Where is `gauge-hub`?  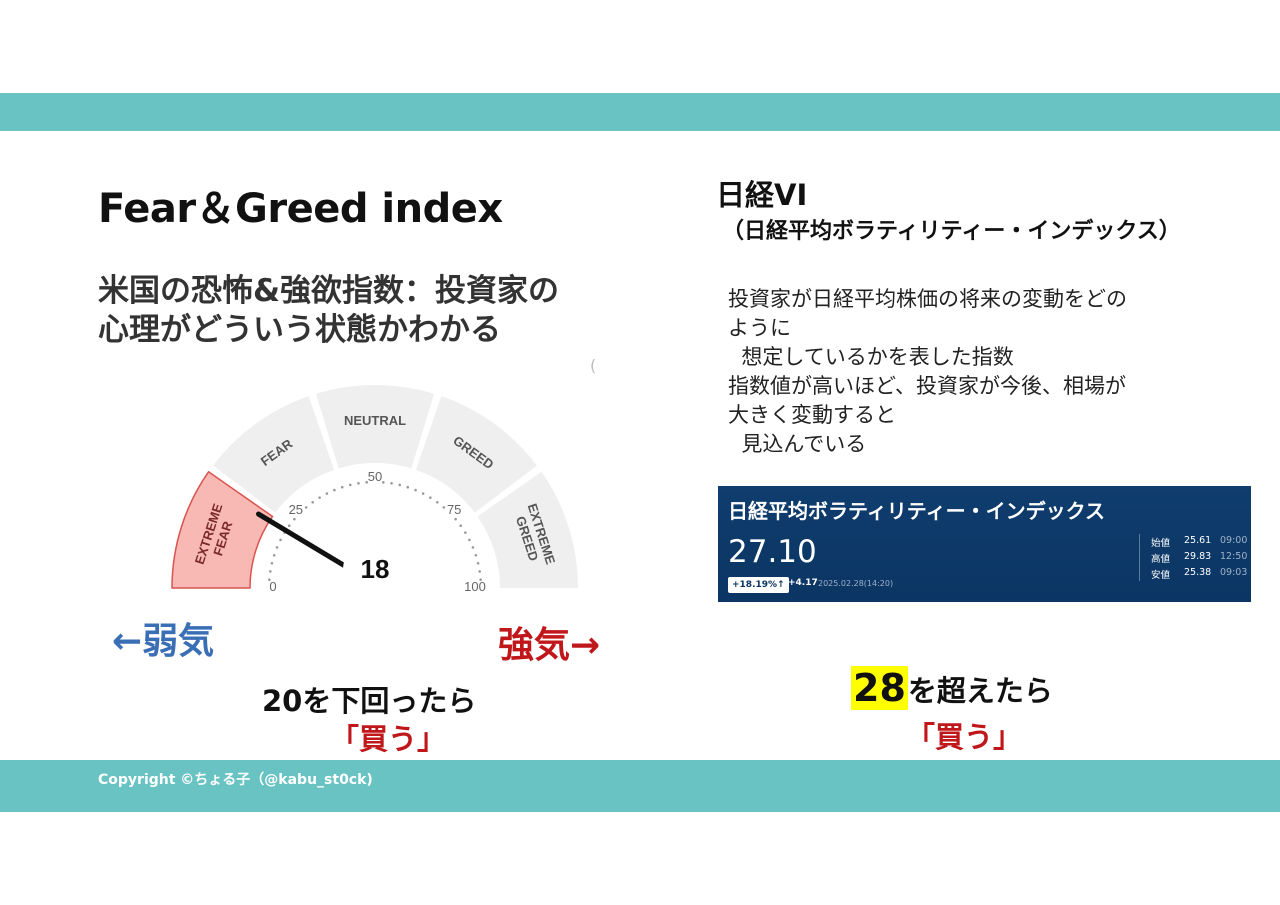
gauge-hub is located at coordinates (375, 565).